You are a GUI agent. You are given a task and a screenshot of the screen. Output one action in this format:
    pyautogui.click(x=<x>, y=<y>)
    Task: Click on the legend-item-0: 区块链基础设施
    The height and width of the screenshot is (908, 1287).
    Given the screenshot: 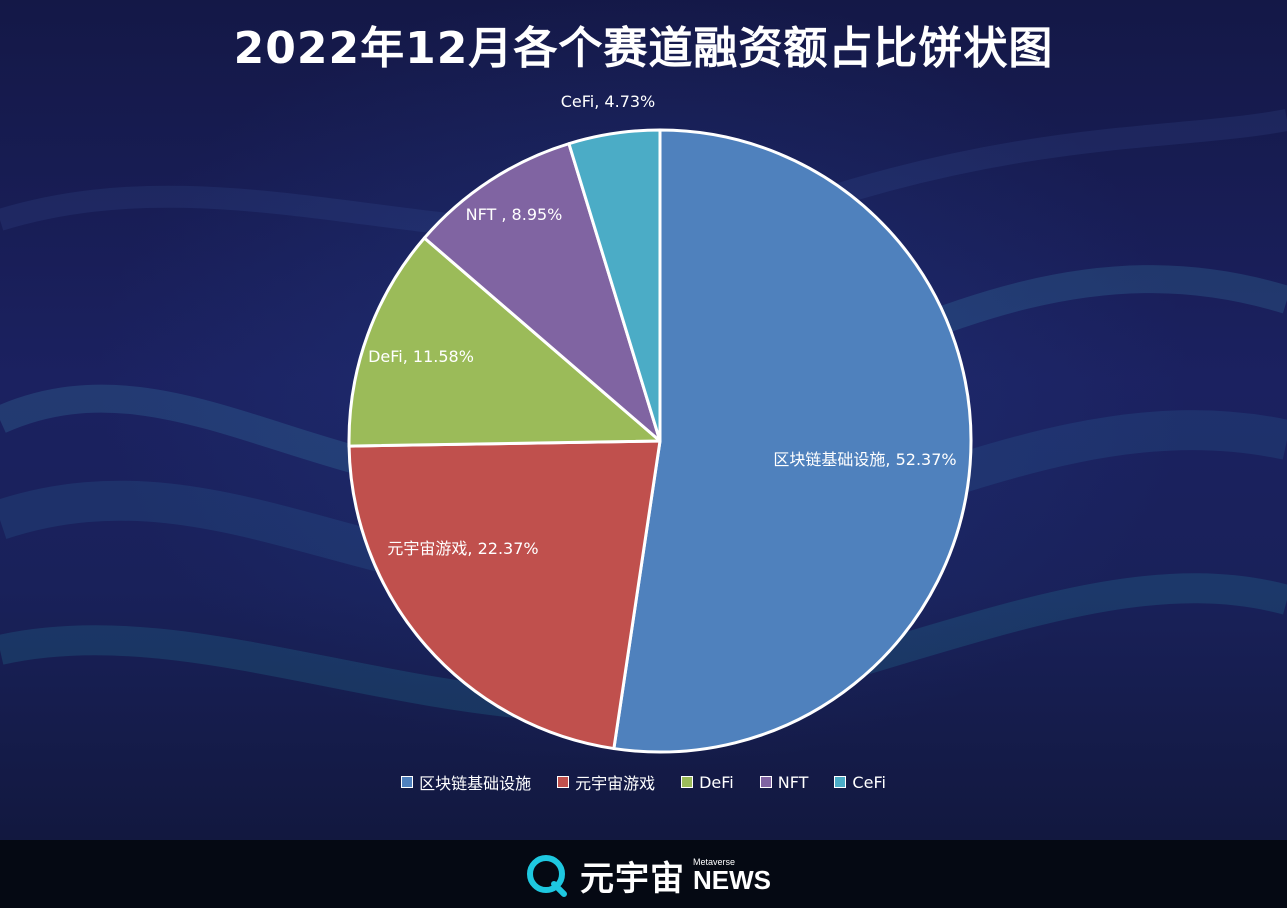 What is the action you would take?
    pyautogui.click(x=466, y=782)
    